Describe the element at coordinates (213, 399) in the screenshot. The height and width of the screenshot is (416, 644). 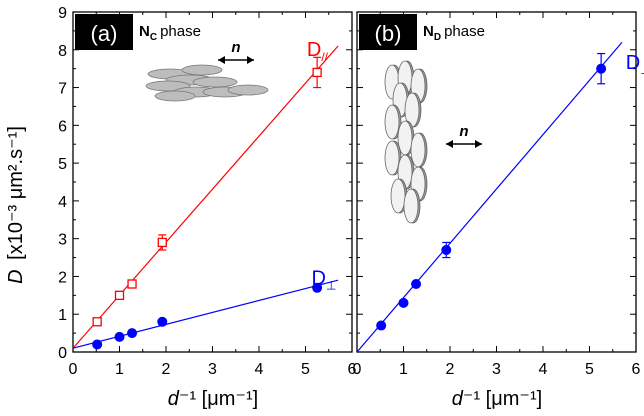
I see `x-axis-label-left: d⁻¹ [μm⁻¹]` at that location.